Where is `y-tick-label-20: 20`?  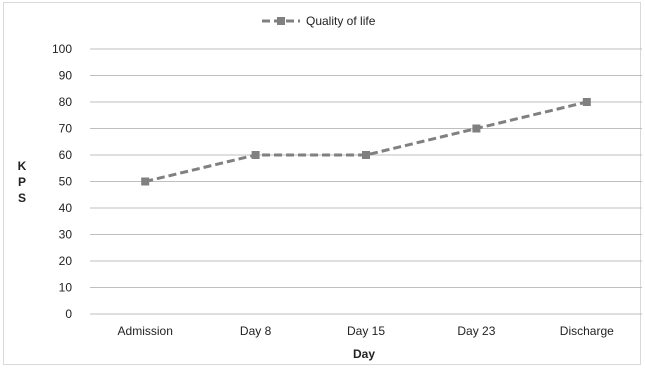
y-tick-label-20: 20 is located at coordinates (66, 261).